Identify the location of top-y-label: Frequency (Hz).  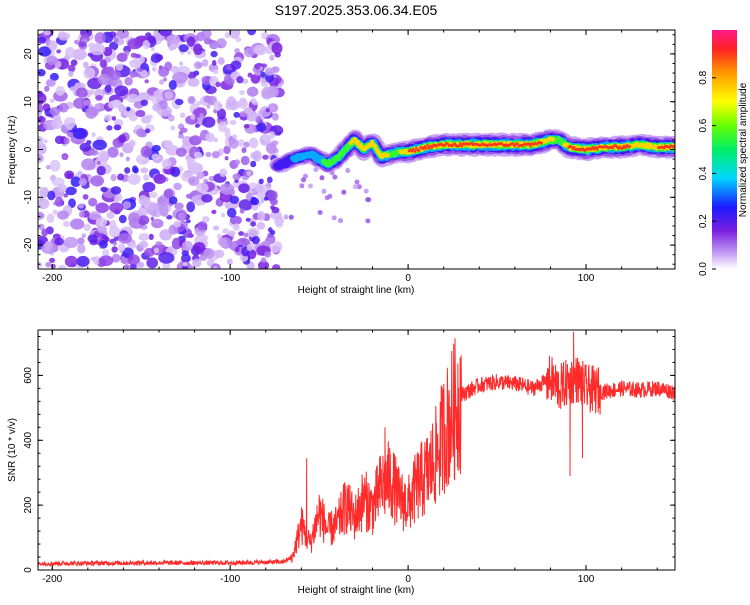
(12, 150).